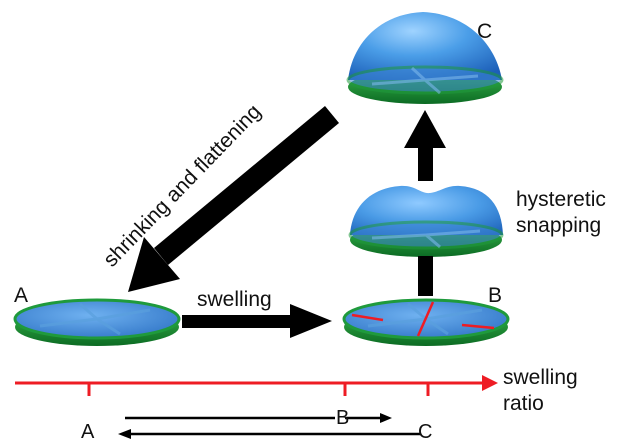  Describe the element at coordinates (256, 385) in the screenshot. I see `swelling-ratio-axis` at that location.